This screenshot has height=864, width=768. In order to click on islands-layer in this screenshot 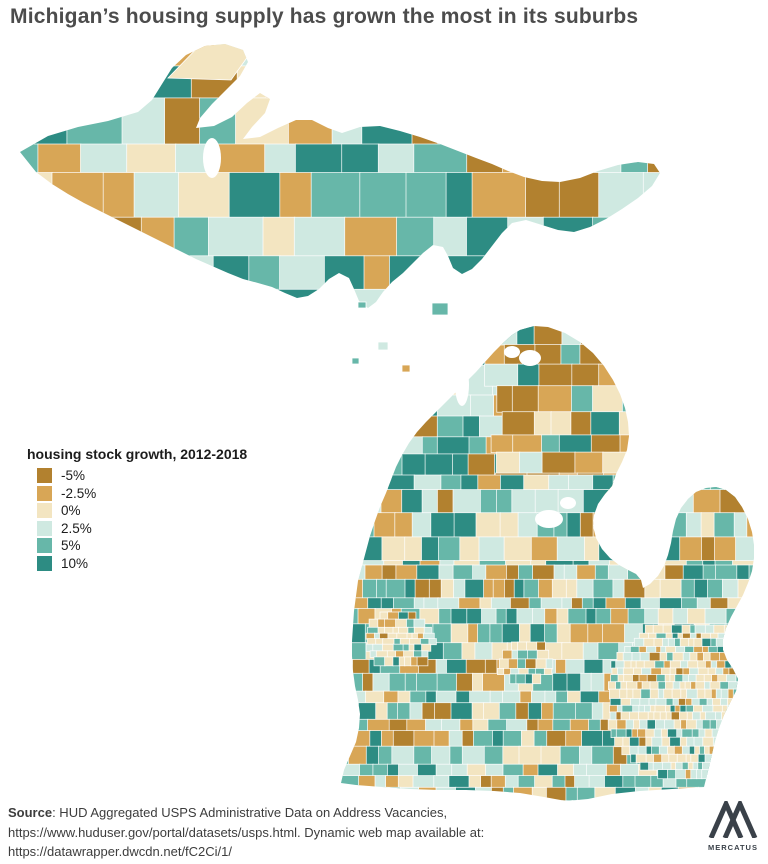, I will do `click(400, 337)`.